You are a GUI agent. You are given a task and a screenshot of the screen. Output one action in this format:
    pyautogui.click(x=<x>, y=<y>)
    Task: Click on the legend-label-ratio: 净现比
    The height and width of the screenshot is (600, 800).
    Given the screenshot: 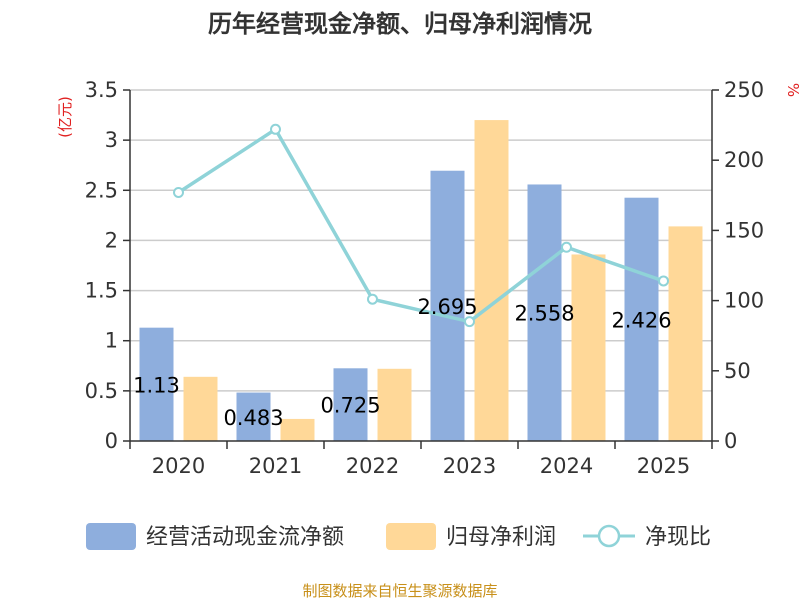 What is the action you would take?
    pyautogui.click(x=678, y=537)
    